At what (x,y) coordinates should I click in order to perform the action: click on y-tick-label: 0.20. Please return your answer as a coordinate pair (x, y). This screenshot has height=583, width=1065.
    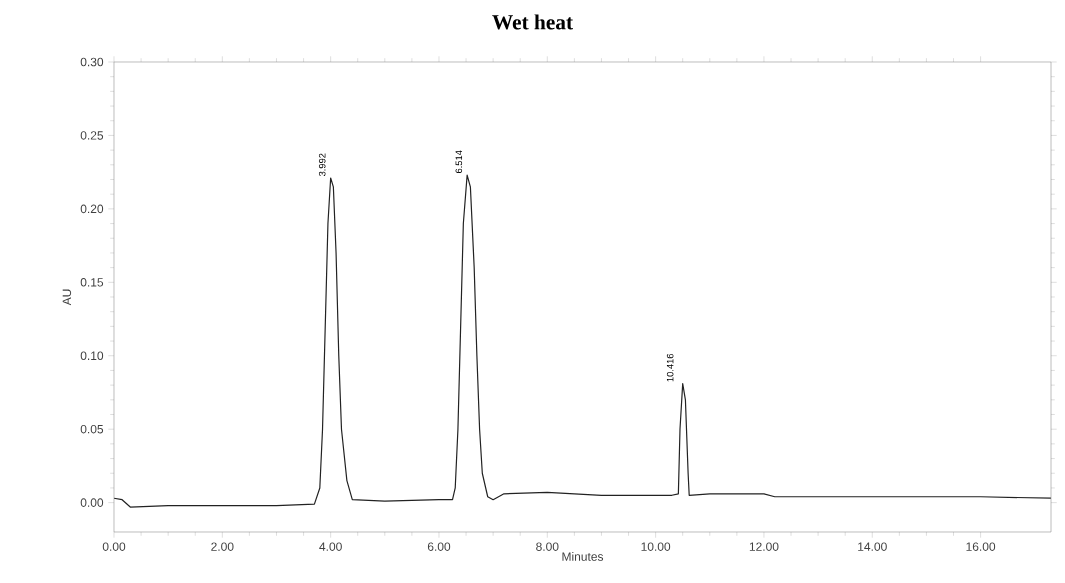
    Looking at the image, I should click on (92, 209).